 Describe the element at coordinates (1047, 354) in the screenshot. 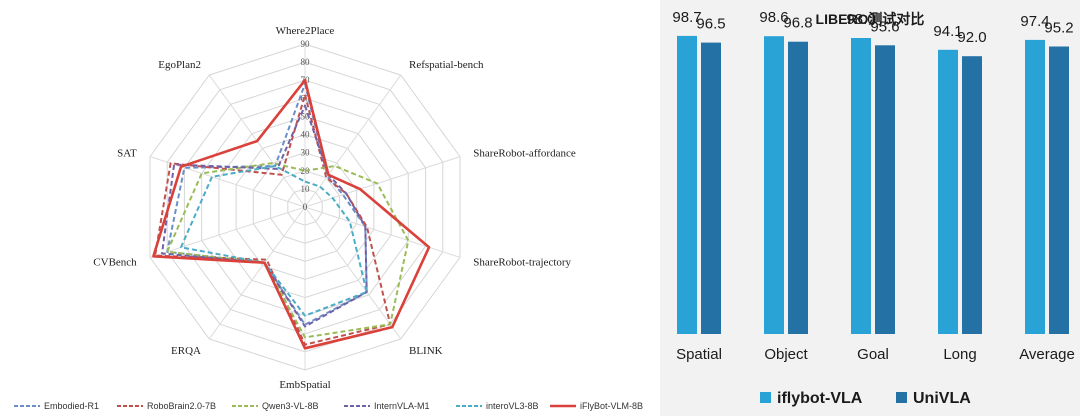

I see `bar-category-label: Average` at that location.